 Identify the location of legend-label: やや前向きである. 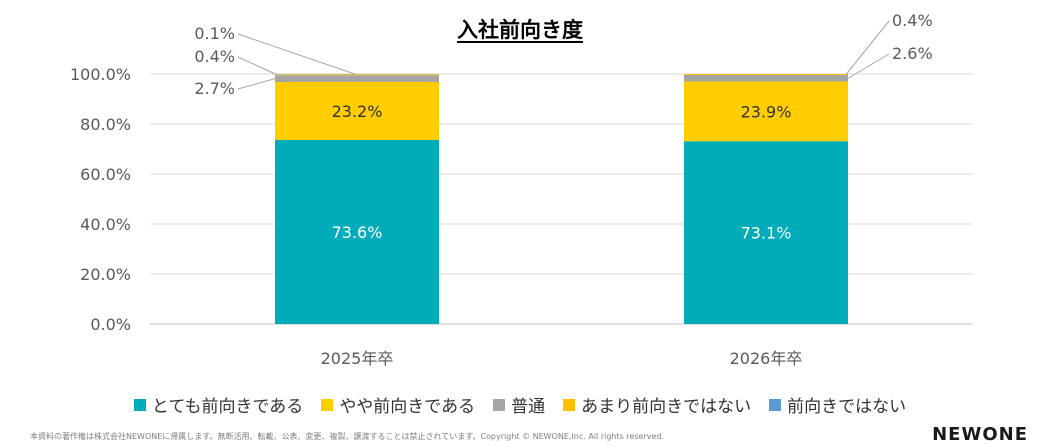
(407, 407).